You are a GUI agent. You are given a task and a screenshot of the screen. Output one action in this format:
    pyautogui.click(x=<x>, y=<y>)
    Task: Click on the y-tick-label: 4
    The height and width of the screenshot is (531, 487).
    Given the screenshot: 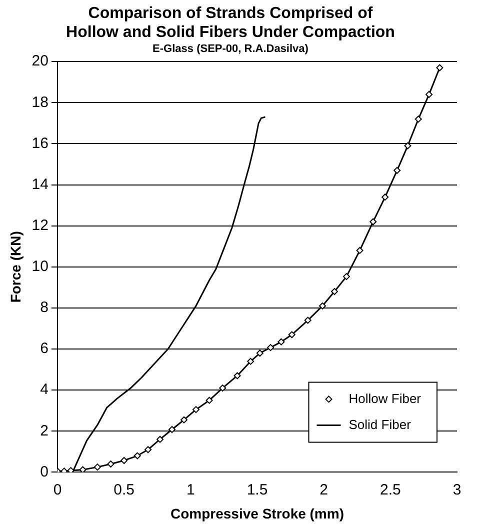 What is the action you would take?
    pyautogui.click(x=44, y=389)
    